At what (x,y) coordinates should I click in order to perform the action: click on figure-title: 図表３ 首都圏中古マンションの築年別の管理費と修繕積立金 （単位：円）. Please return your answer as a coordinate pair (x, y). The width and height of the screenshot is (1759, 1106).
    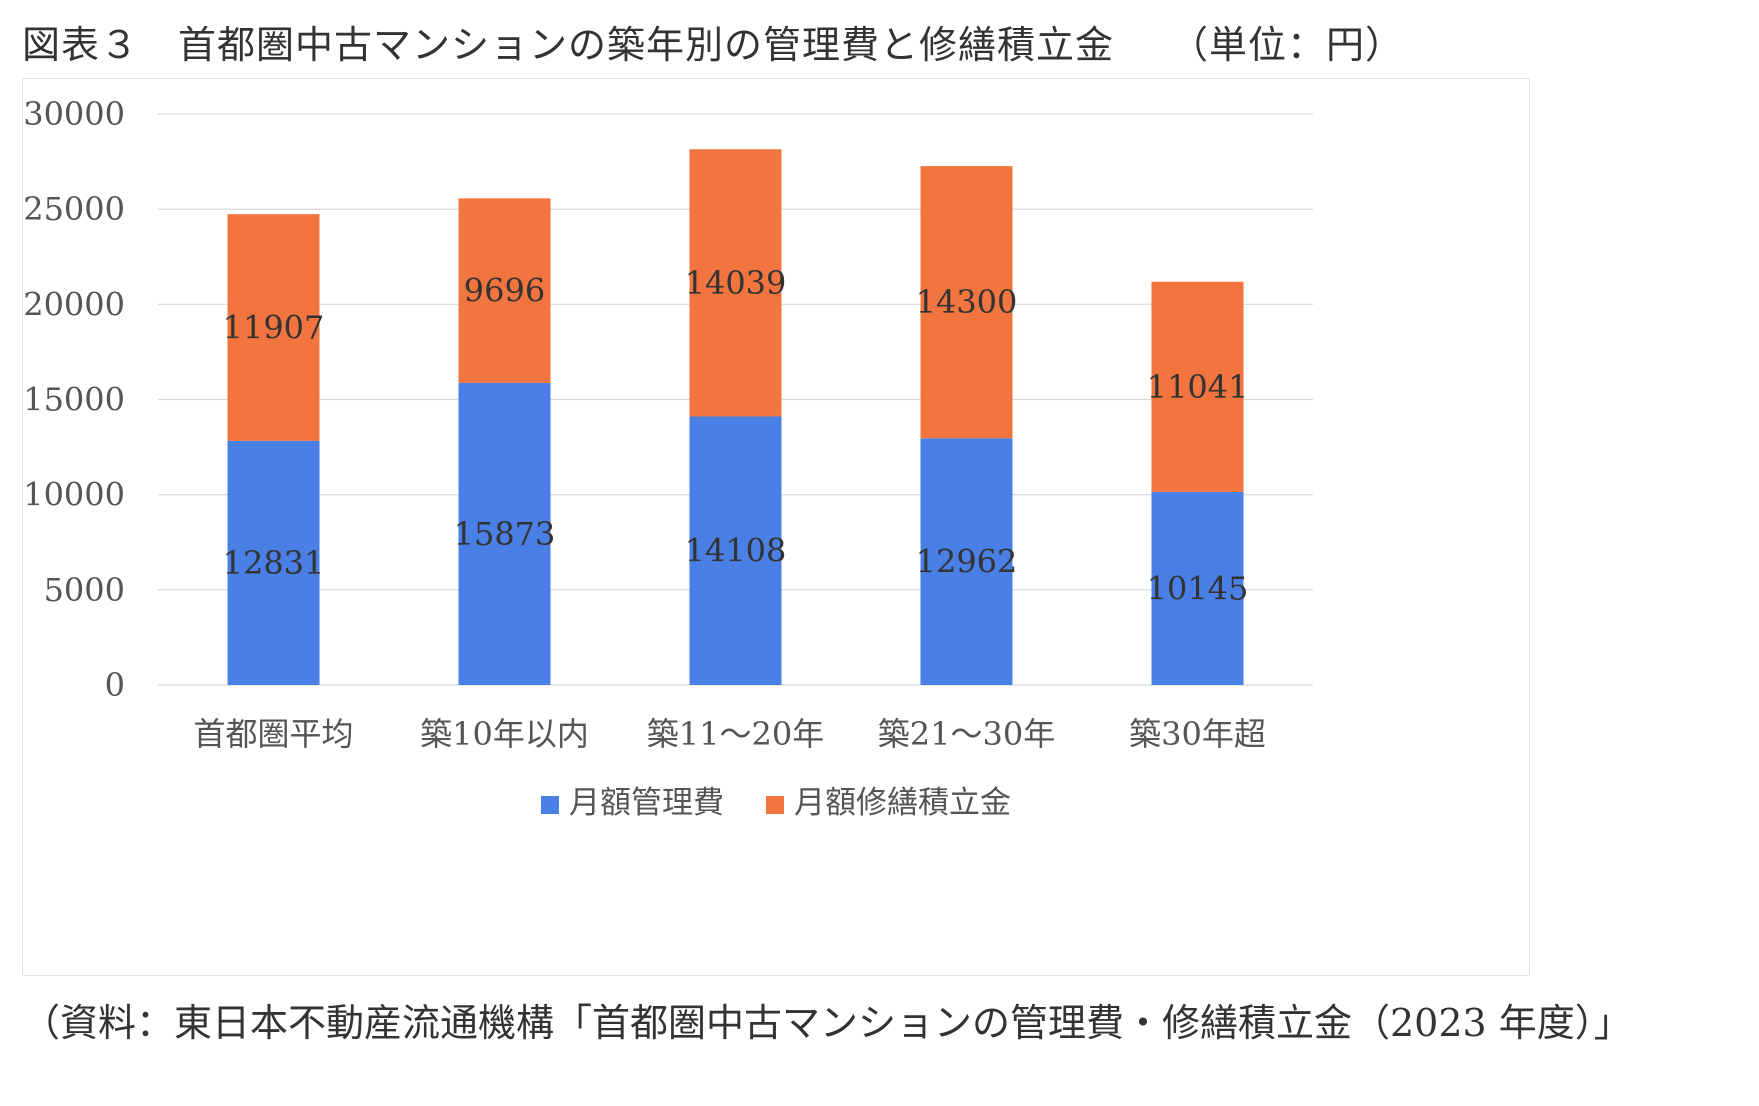
    Looking at the image, I should click on (713, 41).